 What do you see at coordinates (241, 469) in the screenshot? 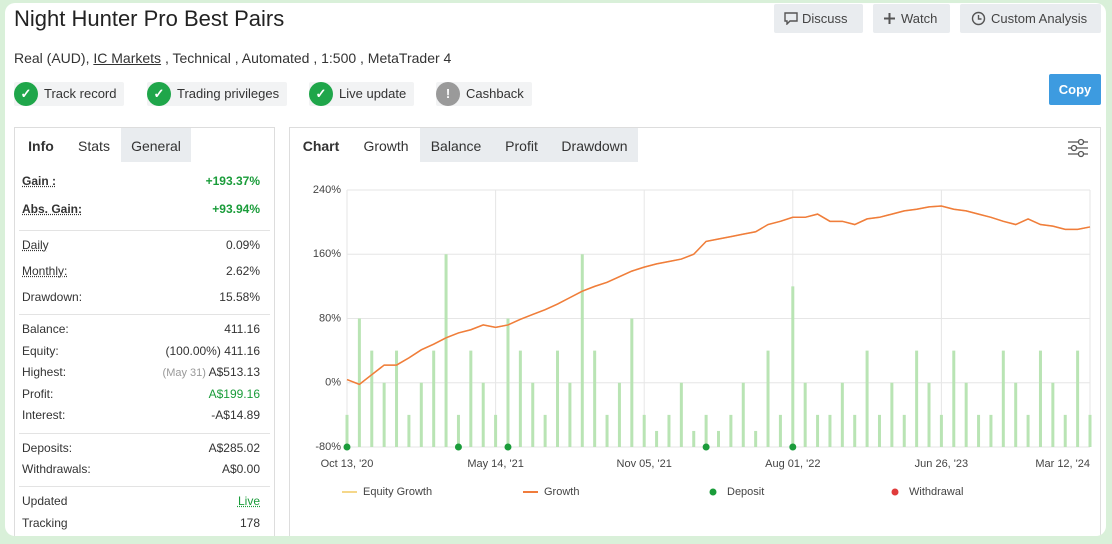
I see `stat-value: A$0.00` at bounding box center [241, 469].